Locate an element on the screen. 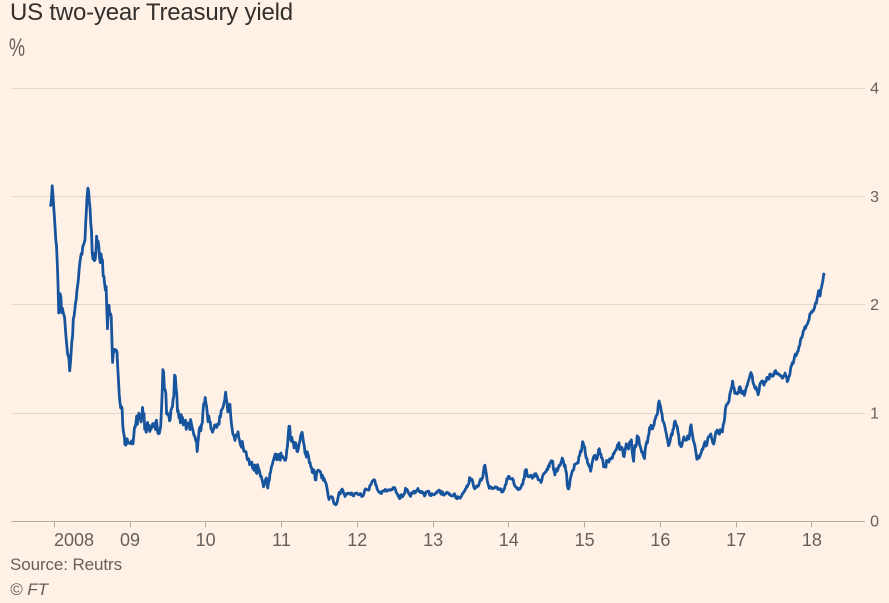  svg-text: 12 is located at coordinates (357, 540).